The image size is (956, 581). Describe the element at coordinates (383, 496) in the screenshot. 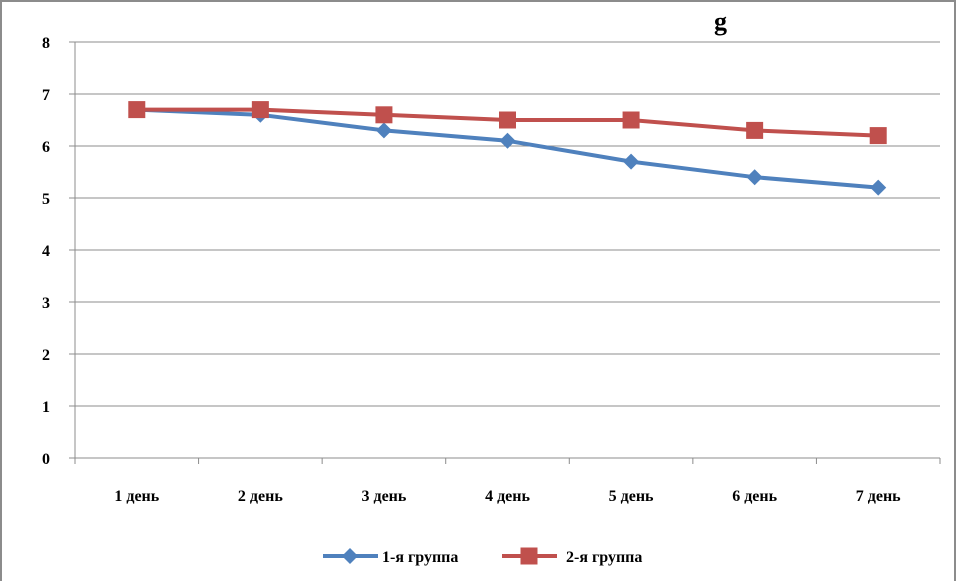

I see `x-tick-label: 3 день` at that location.